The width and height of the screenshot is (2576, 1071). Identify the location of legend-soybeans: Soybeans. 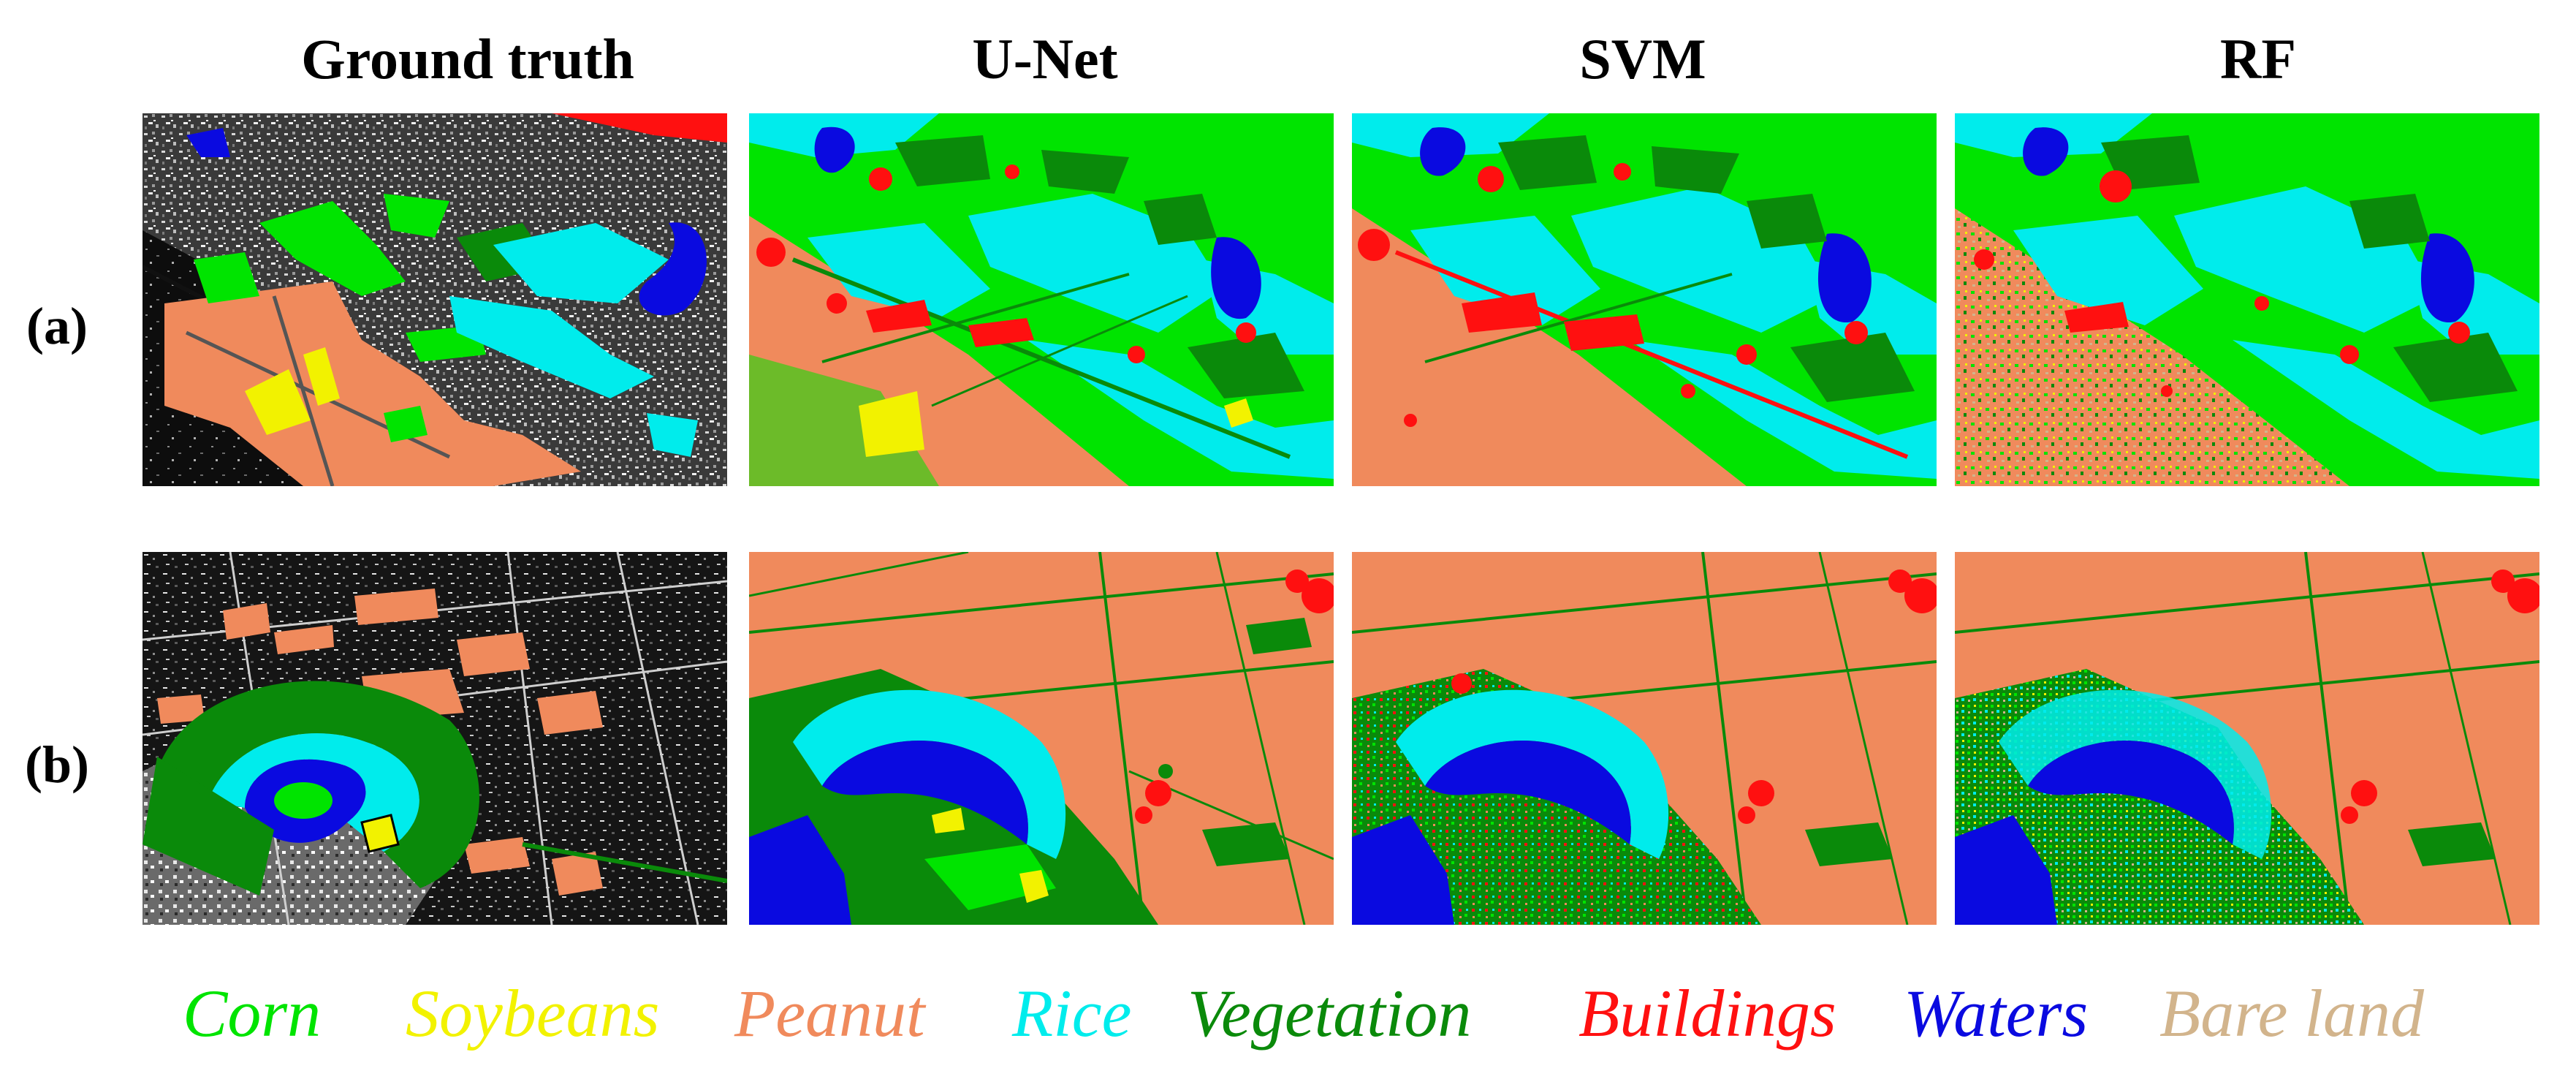
(533, 1013).